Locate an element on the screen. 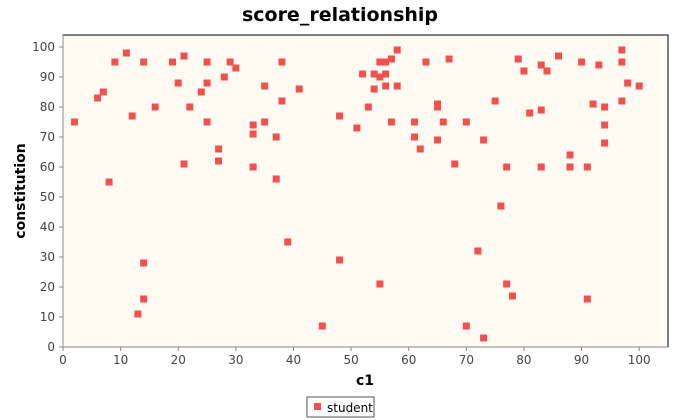 This screenshot has width=680, height=420. y-tick-label: 20 is located at coordinates (47, 287).